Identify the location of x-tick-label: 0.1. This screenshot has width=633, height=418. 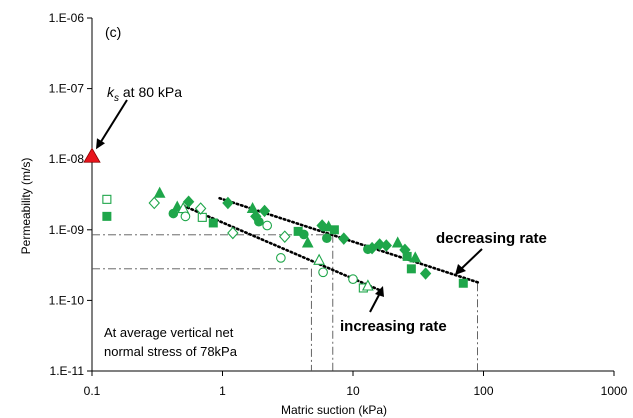
(92, 391).